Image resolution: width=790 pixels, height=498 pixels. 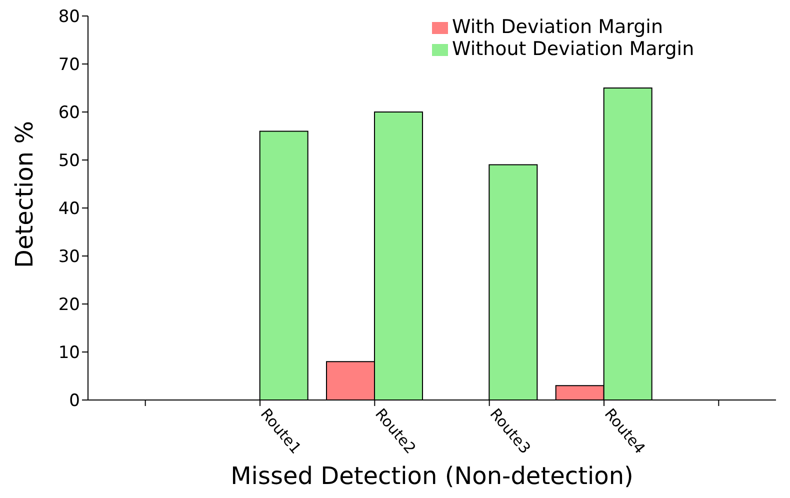 I want to click on legend-label: Without Deviation Margin, so click(x=573, y=49).